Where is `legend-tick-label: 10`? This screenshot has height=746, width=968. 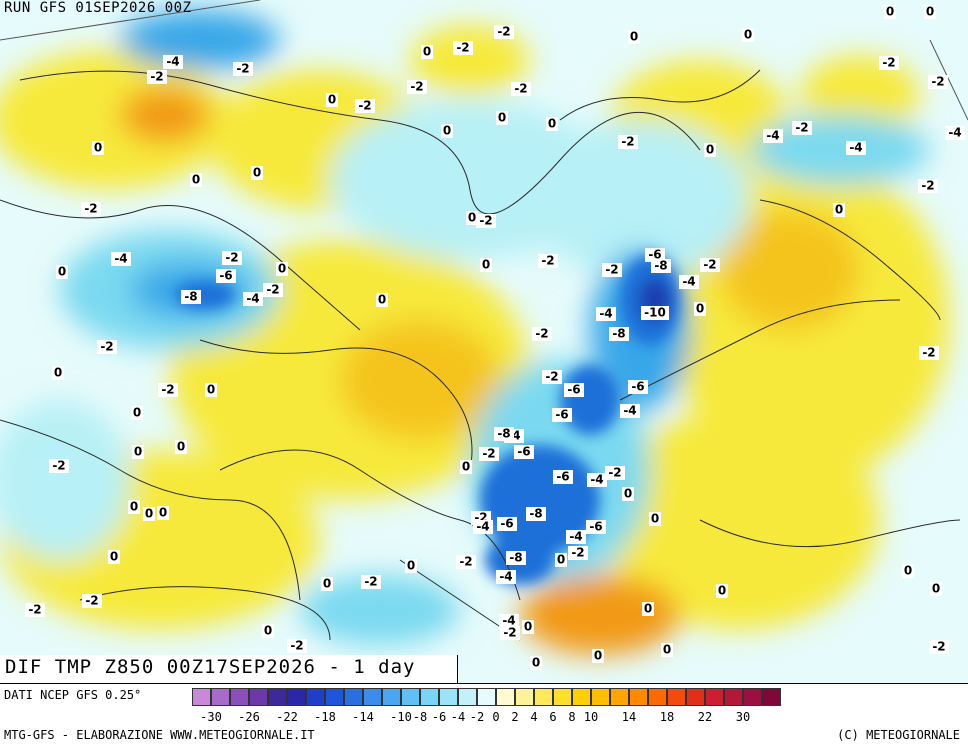 legend-tick-label: 10 is located at coordinates (591, 717).